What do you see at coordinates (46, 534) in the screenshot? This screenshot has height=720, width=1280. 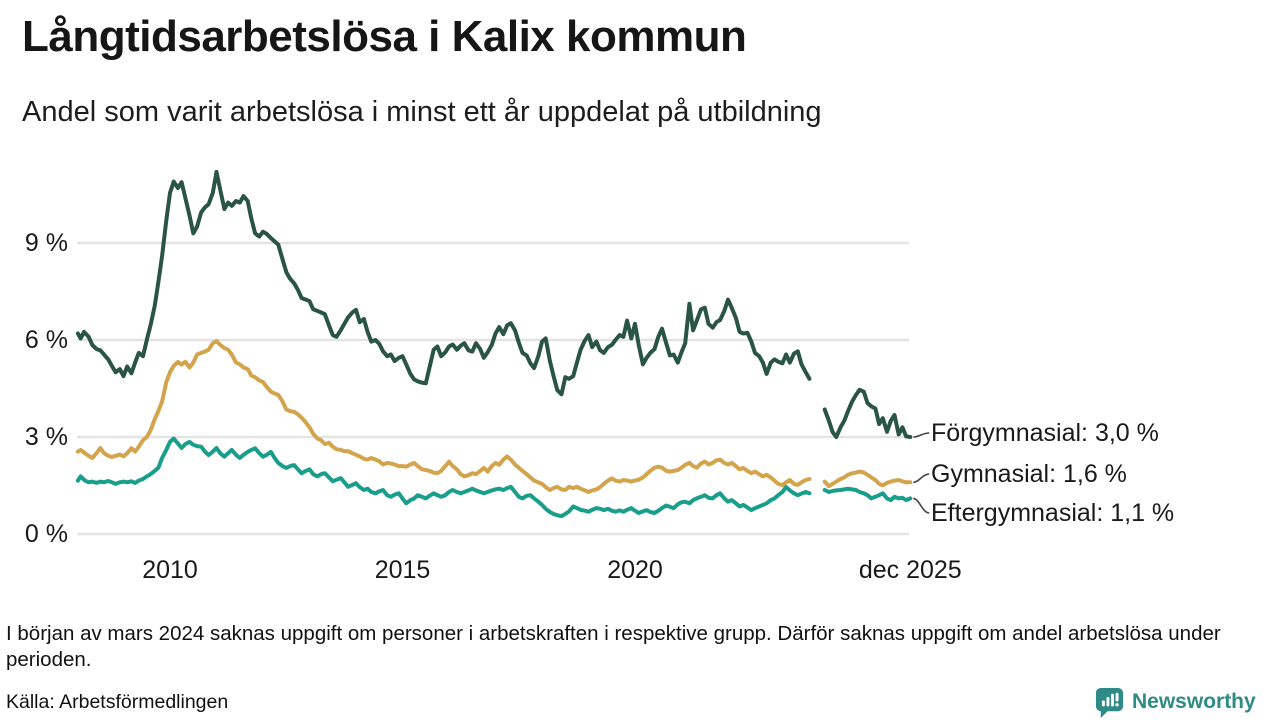 I see `y-axis-tick-label: 0 %` at bounding box center [46, 534].